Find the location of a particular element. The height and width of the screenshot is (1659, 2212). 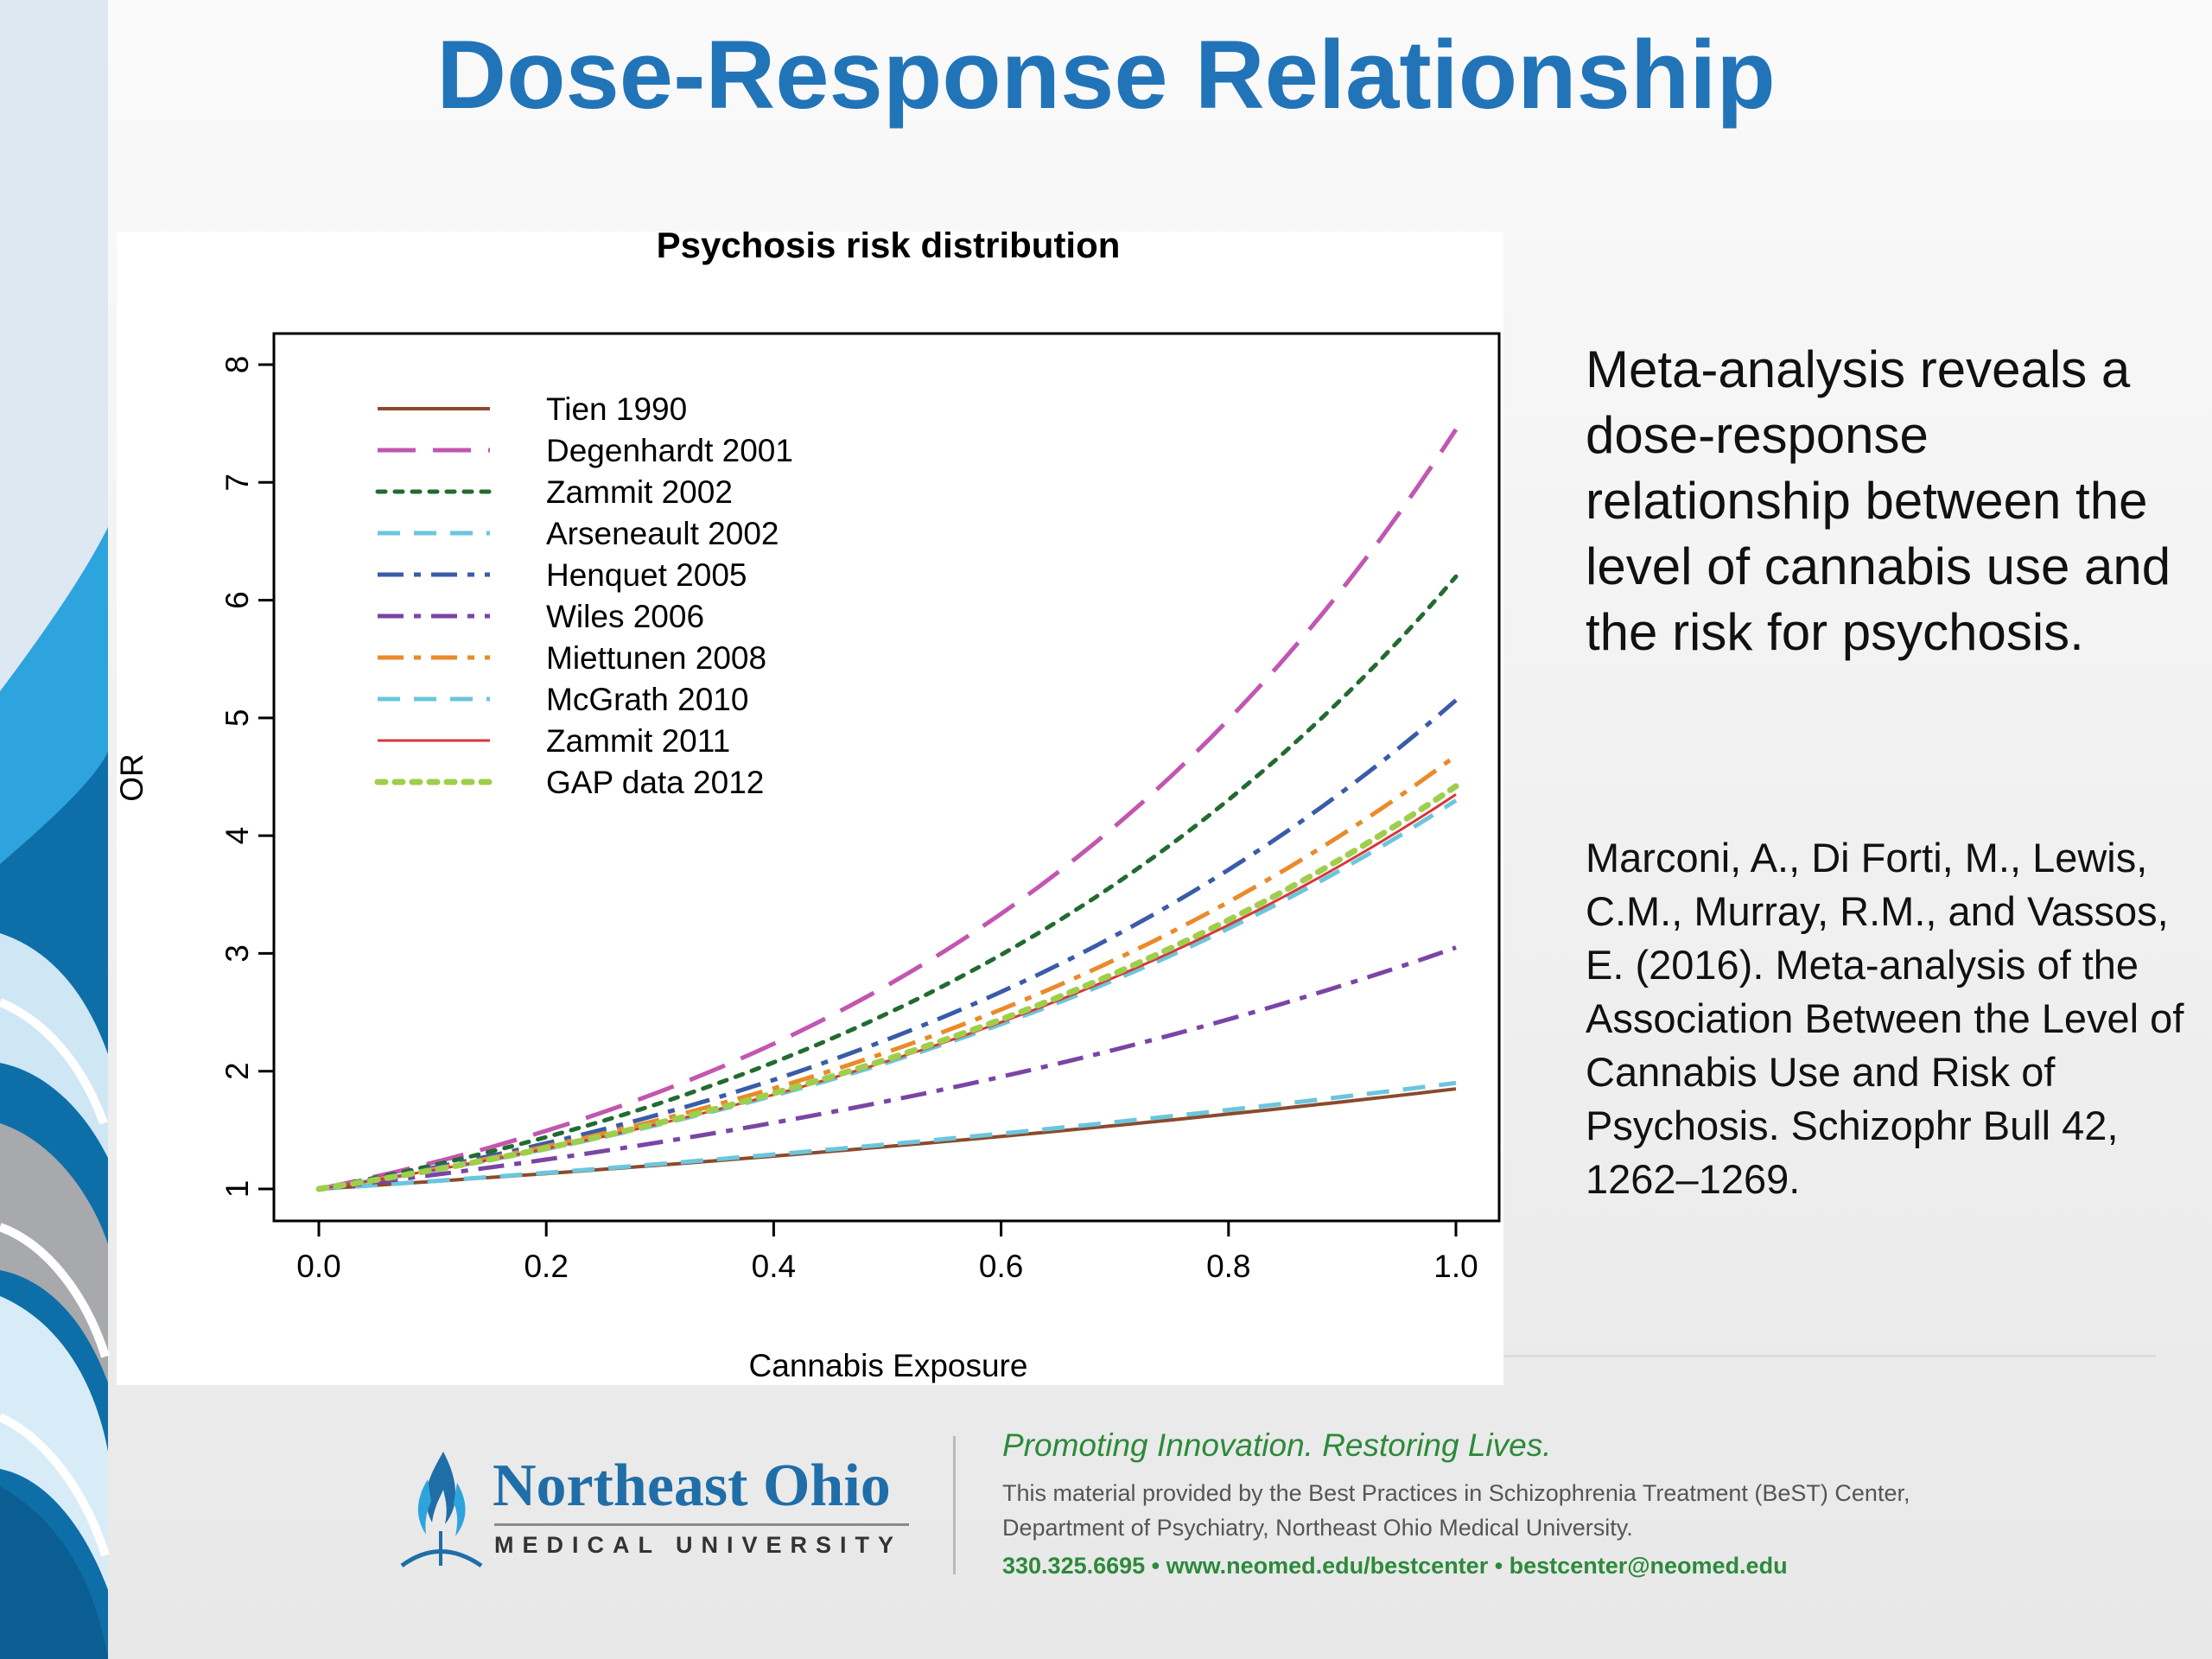

y-tick-label: 6 is located at coordinates (237, 600).